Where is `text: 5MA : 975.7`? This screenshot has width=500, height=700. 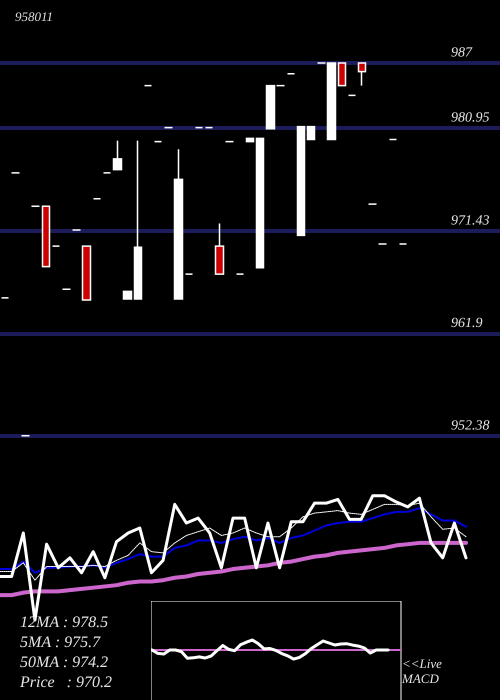
text: 5MA : 975.7 is located at coordinates (61, 643).